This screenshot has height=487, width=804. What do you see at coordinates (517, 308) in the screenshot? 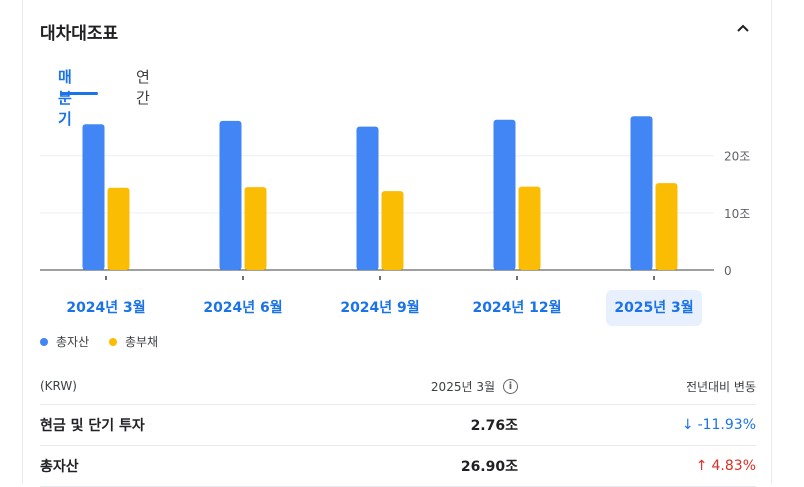
I see `period-button: 2024년 12월` at bounding box center [517, 308].